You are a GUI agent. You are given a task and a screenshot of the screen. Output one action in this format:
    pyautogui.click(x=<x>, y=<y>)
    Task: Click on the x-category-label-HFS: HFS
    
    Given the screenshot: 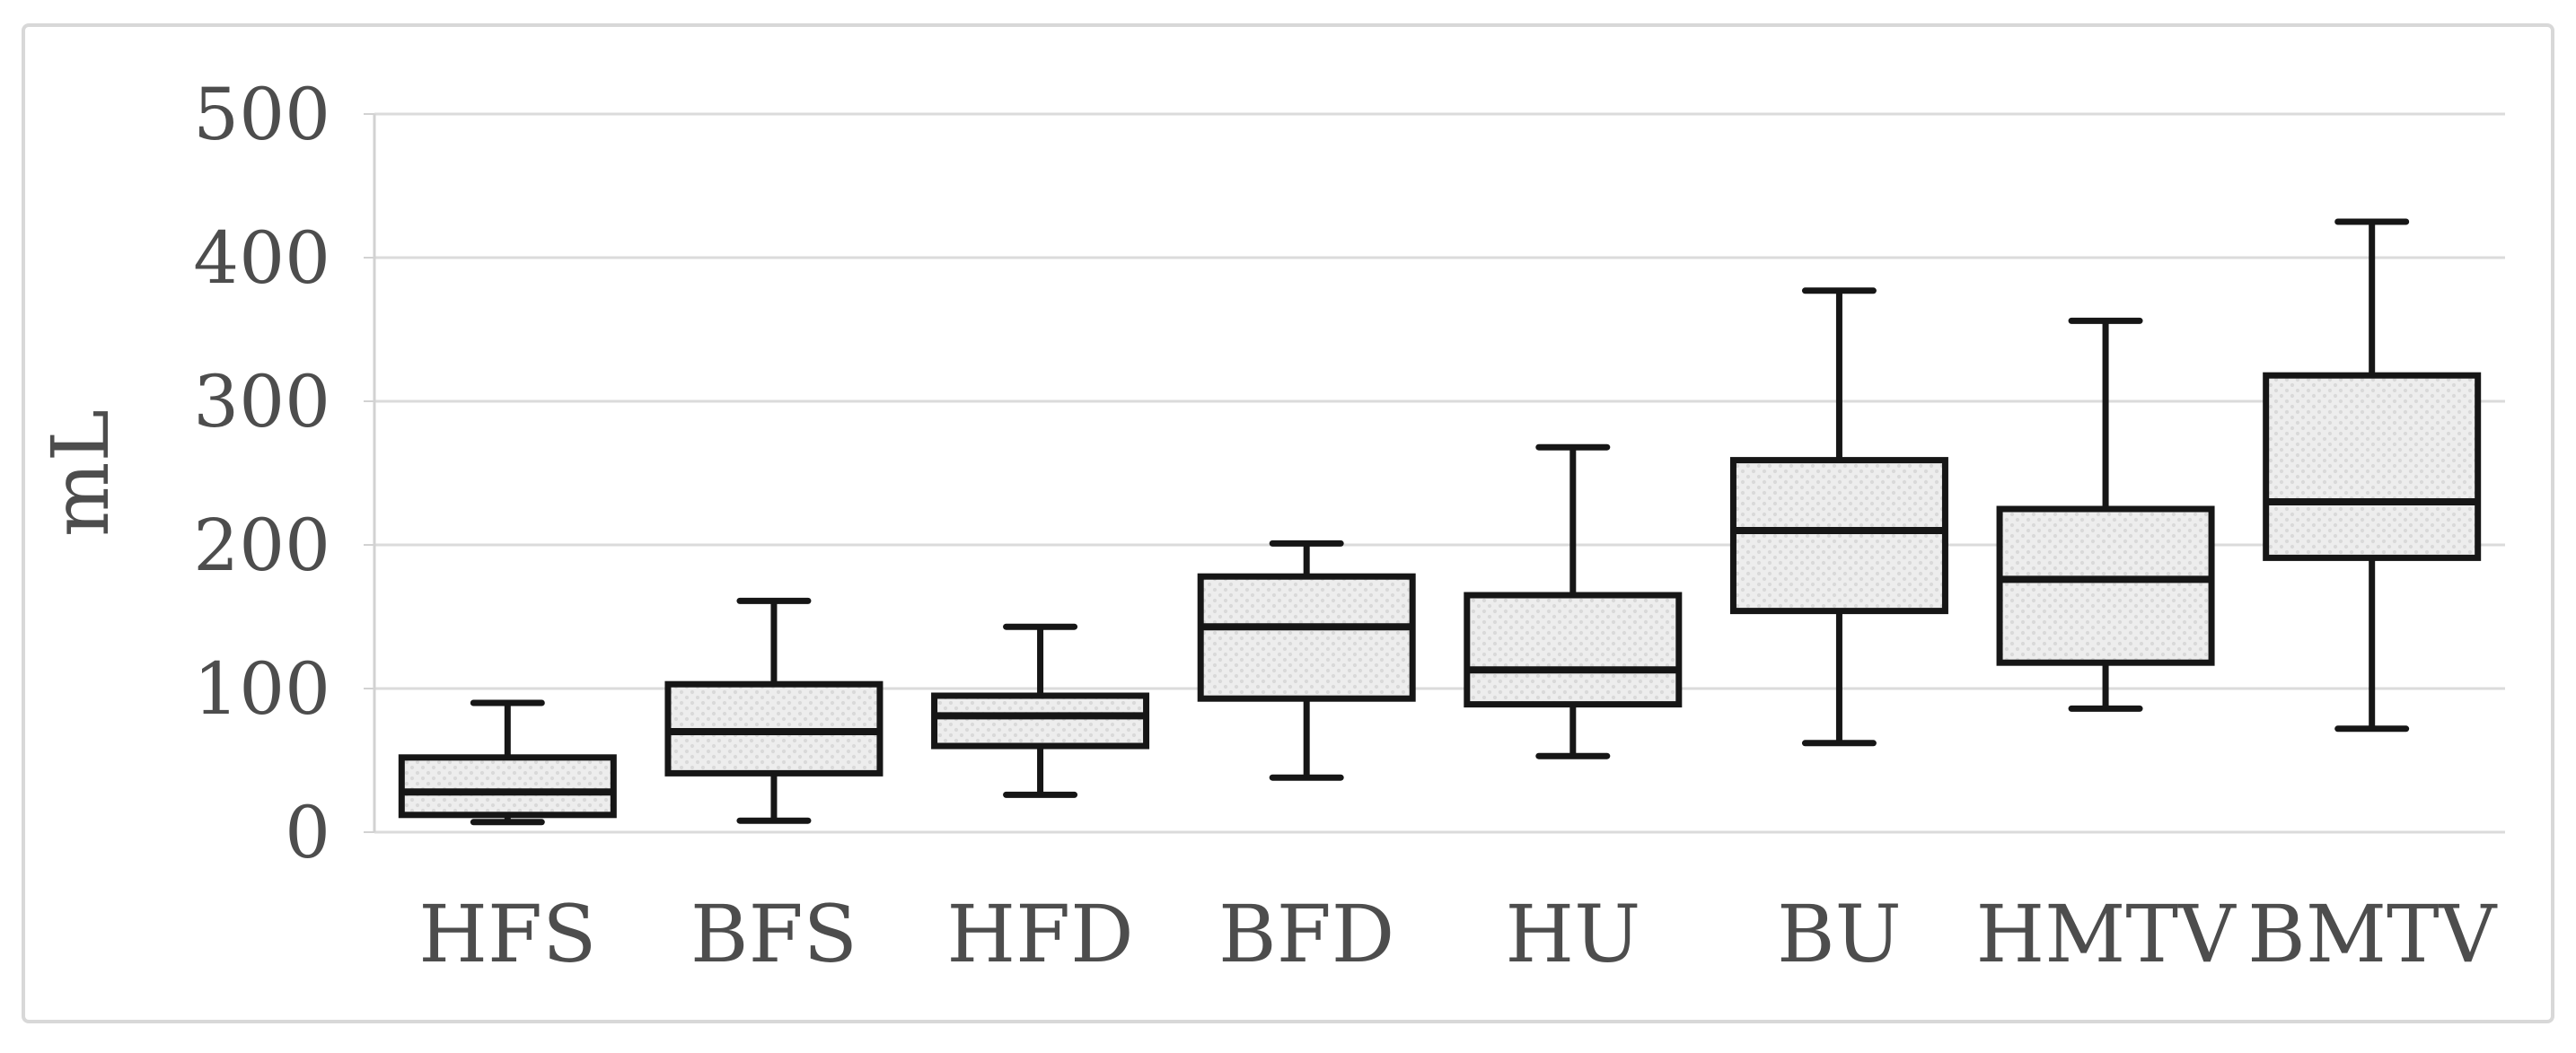 What is the action you would take?
    pyautogui.click(x=507, y=934)
    